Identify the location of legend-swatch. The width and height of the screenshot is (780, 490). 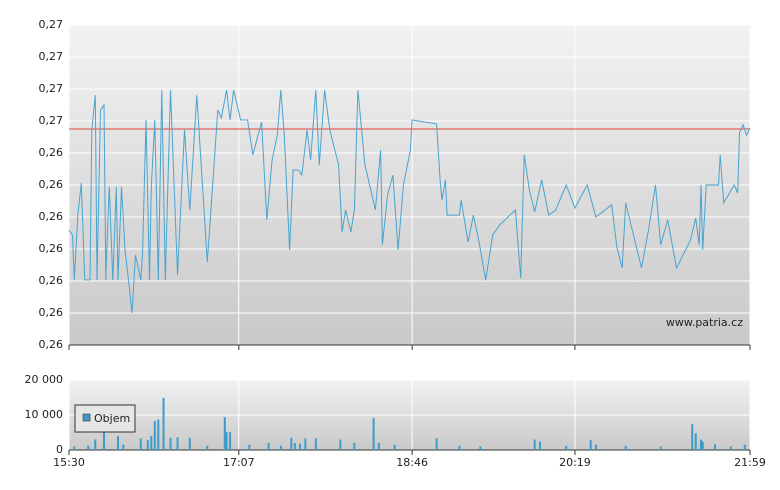
(86, 417).